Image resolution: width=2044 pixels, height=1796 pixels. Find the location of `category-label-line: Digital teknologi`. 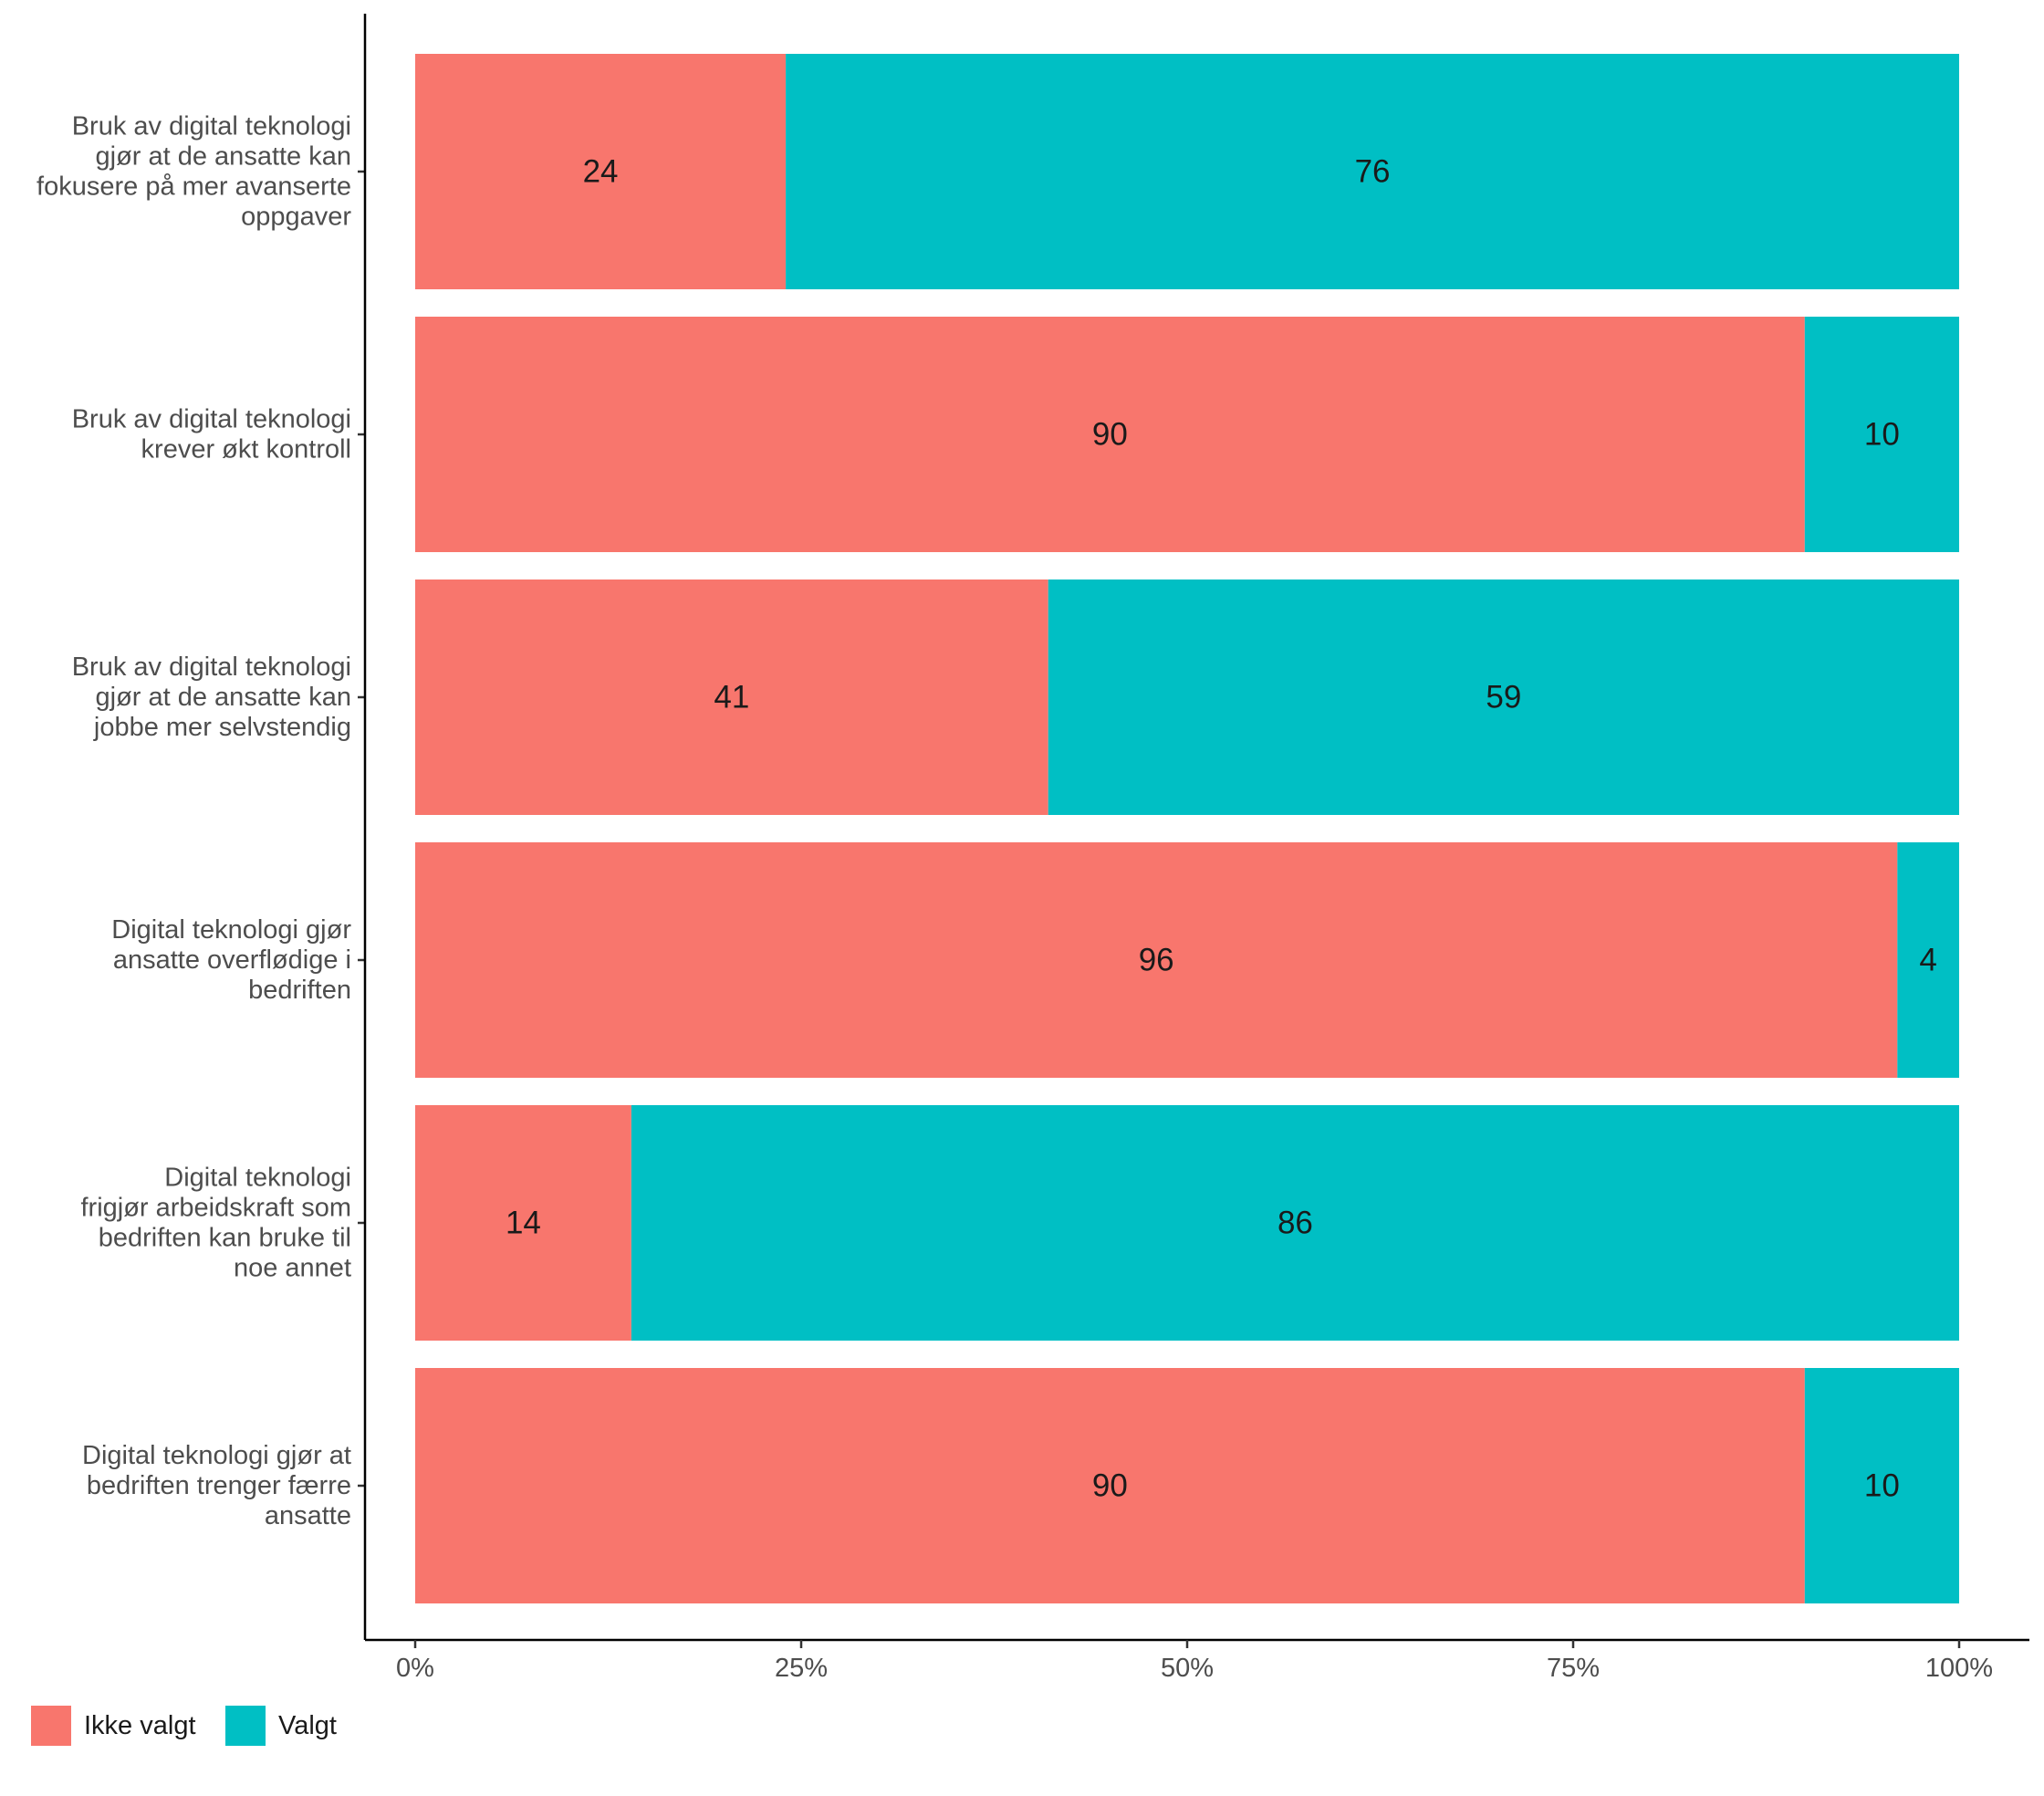

category-label-line: Digital teknologi is located at coordinates (257, 1179).